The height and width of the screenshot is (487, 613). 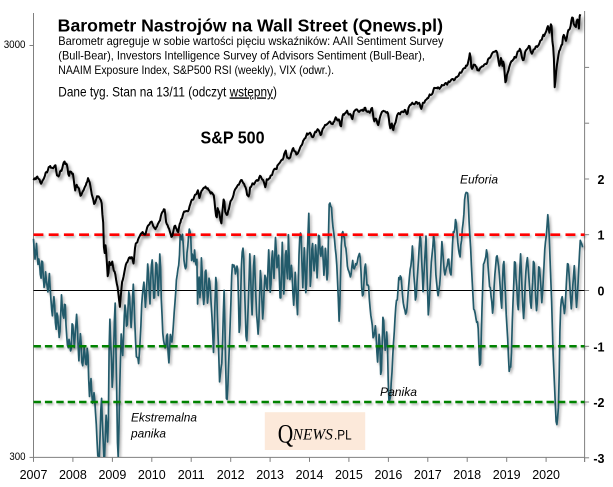 I want to click on svg-text: -1, so click(x=598, y=347).